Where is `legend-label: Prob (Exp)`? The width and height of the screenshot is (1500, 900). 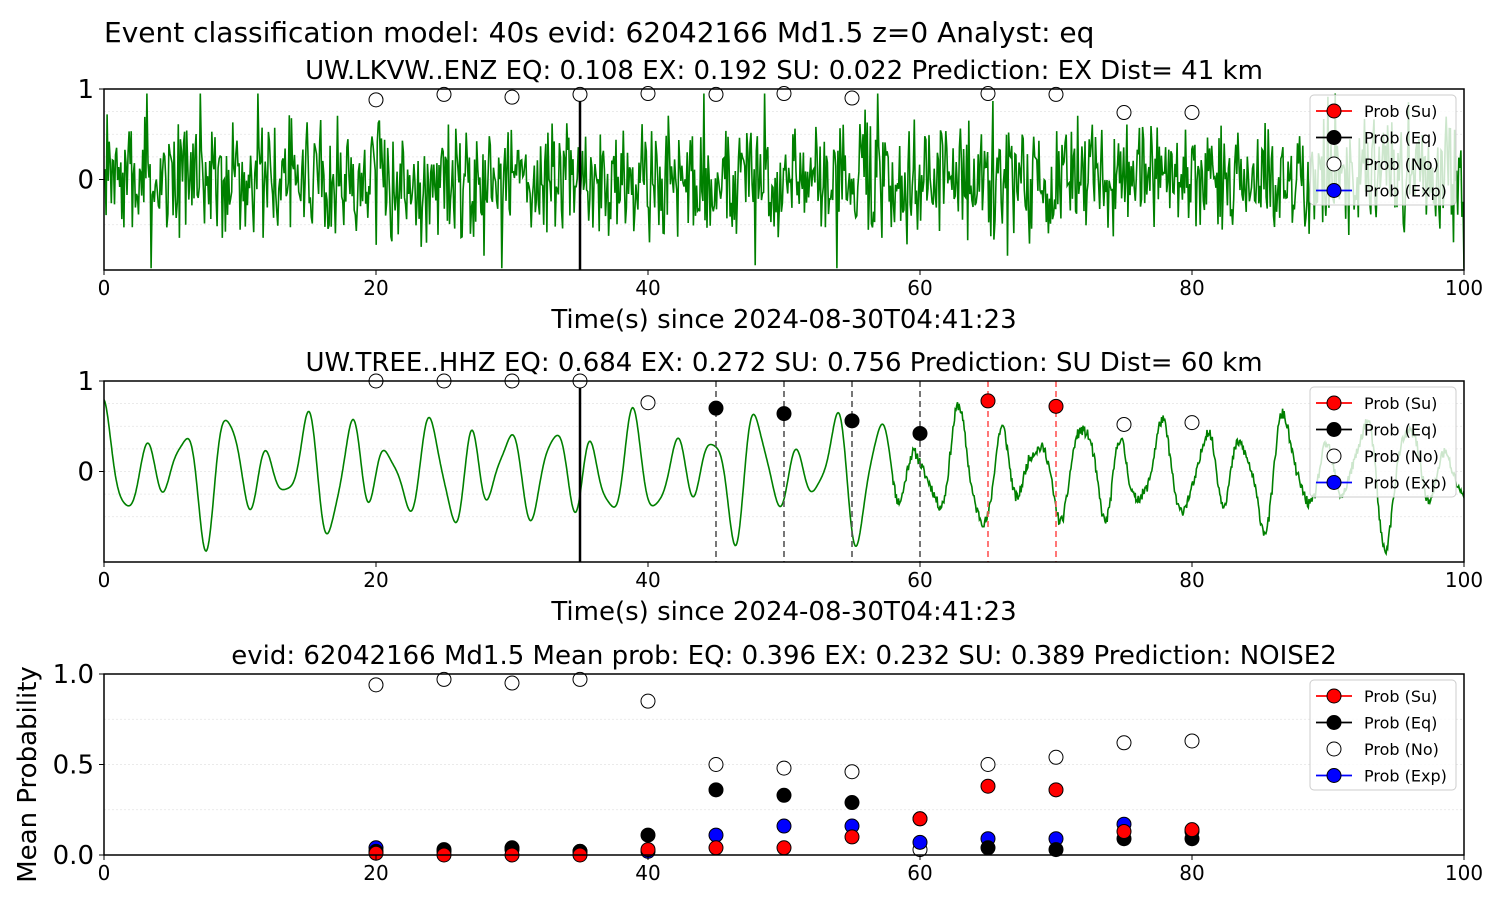
legend-label: Prob (Exp) is located at coordinates (1405, 191).